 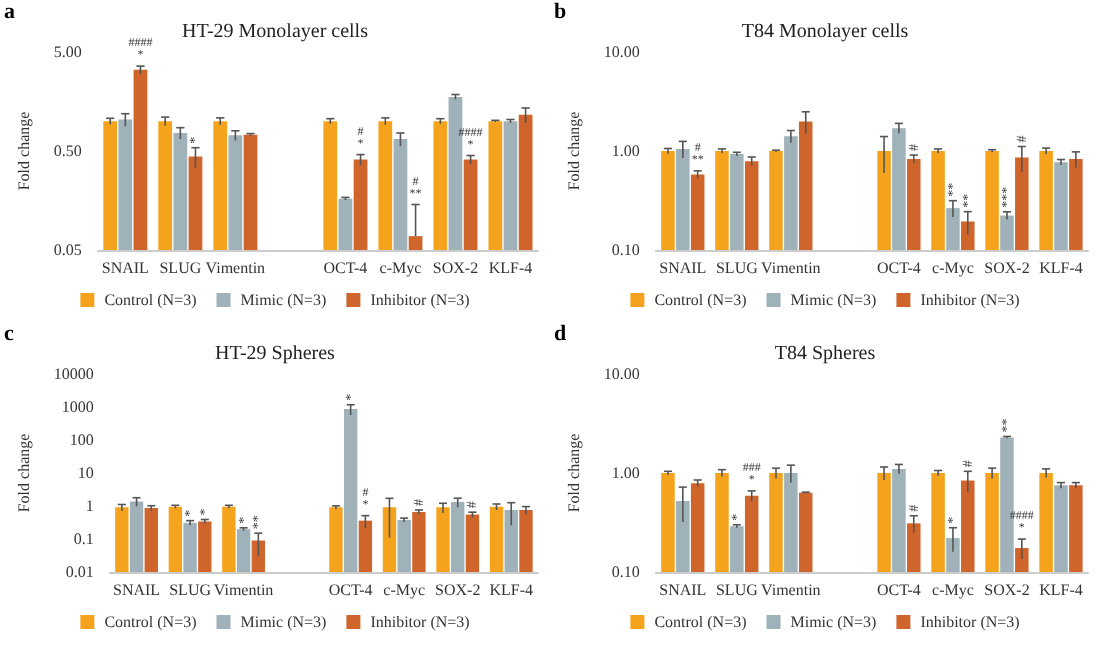 I want to click on y-tick-label: 10, so click(x=85, y=473).